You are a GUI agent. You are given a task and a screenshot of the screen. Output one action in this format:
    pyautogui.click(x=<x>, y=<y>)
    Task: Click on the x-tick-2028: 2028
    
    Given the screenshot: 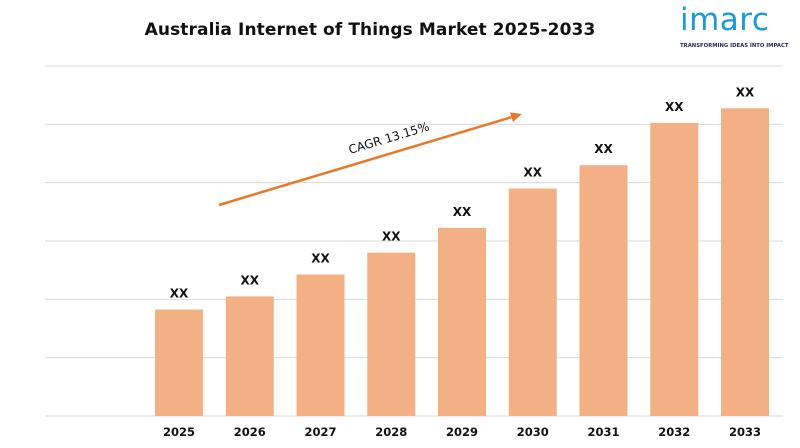 What is the action you would take?
    pyautogui.click(x=391, y=432)
    